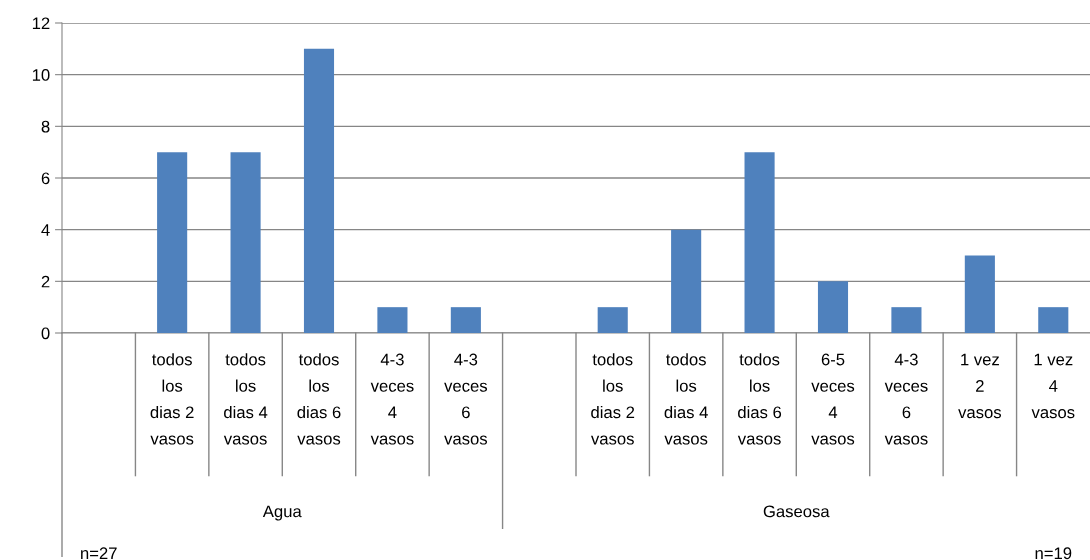  Describe the element at coordinates (45, 281) in the screenshot. I see `y-tick-label: 2` at that location.